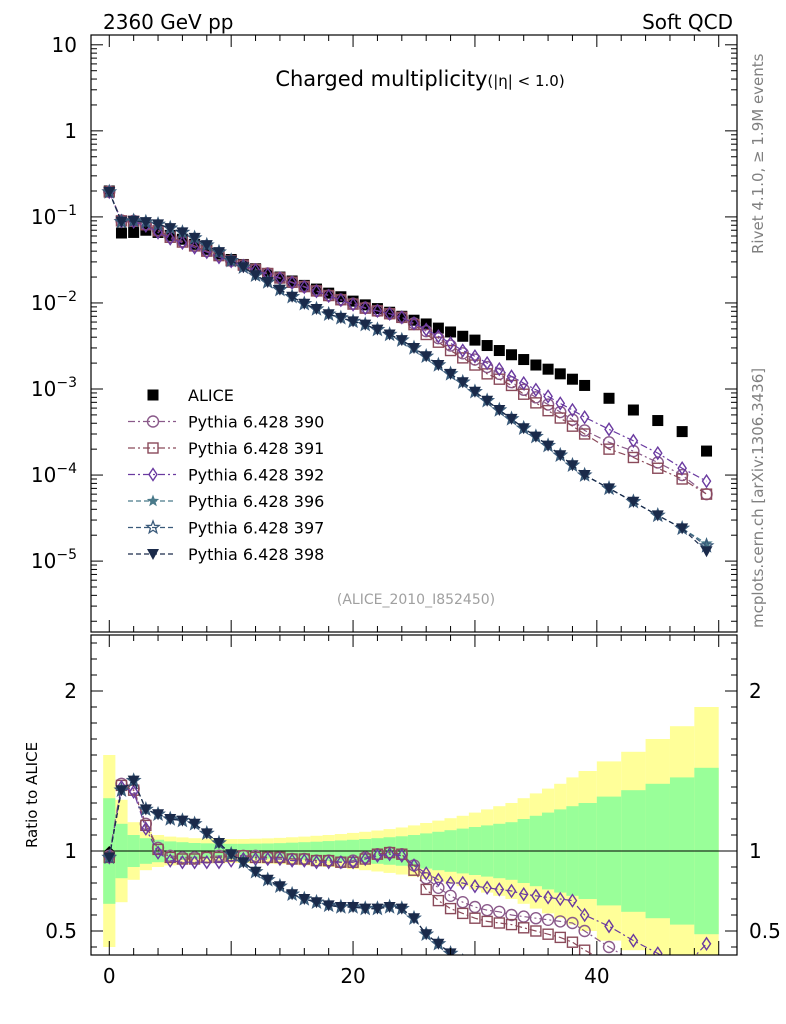 The image size is (786, 1024). I want to click on analysis-watermark: (ALICE_2010_I852450), so click(416, 600).